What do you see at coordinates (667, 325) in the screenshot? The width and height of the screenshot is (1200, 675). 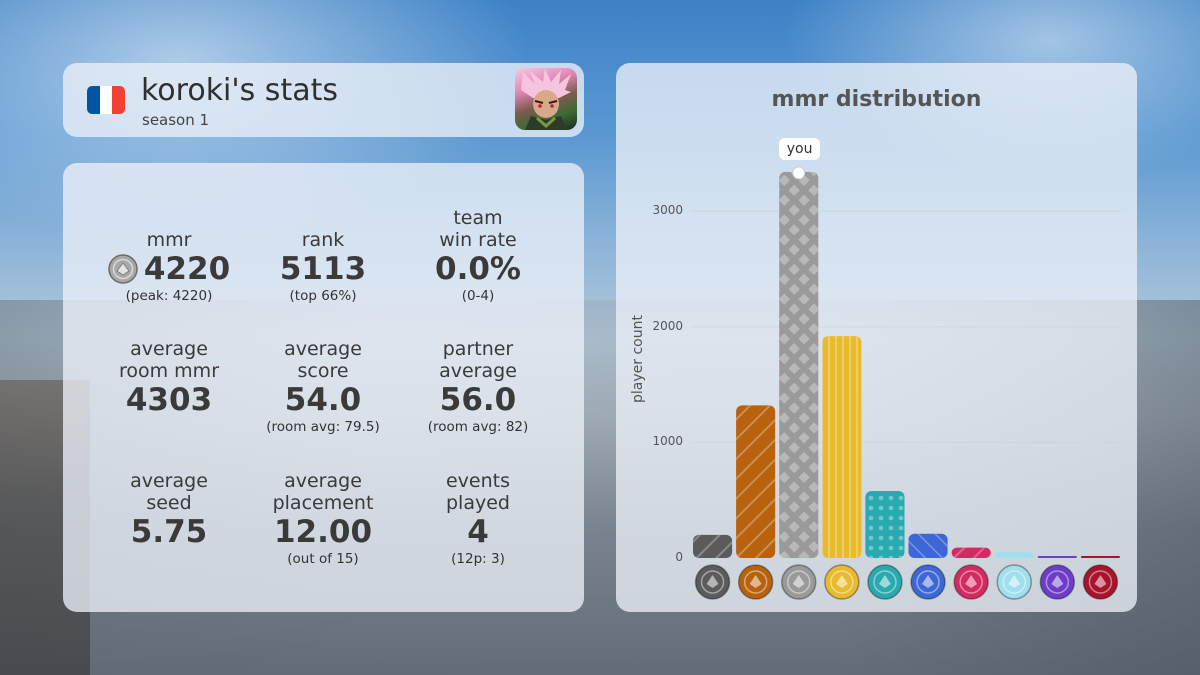 I see `y-tick-label-2000: 2000` at bounding box center [667, 325].